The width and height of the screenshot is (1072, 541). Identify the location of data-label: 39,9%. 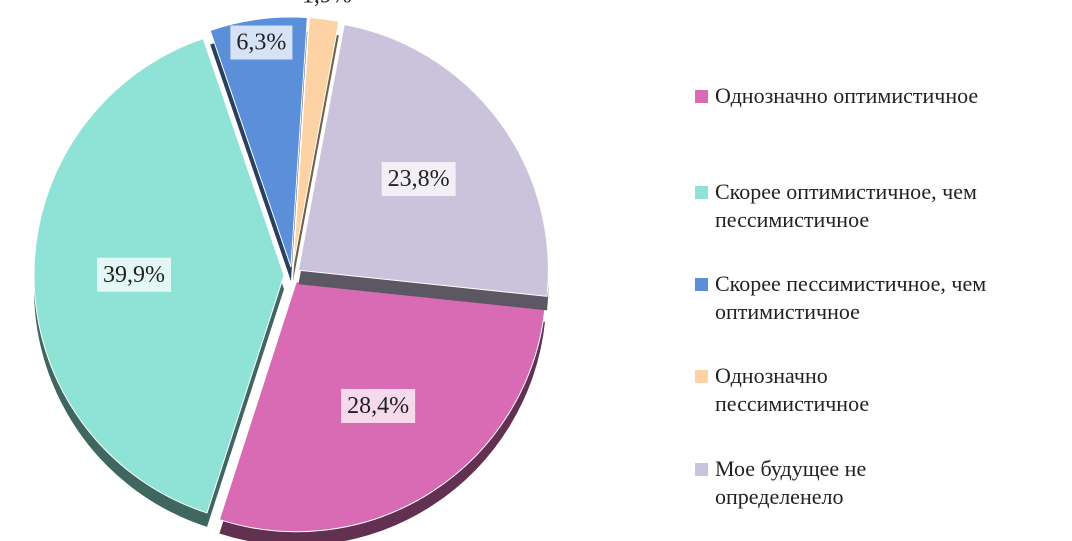
(134, 274).